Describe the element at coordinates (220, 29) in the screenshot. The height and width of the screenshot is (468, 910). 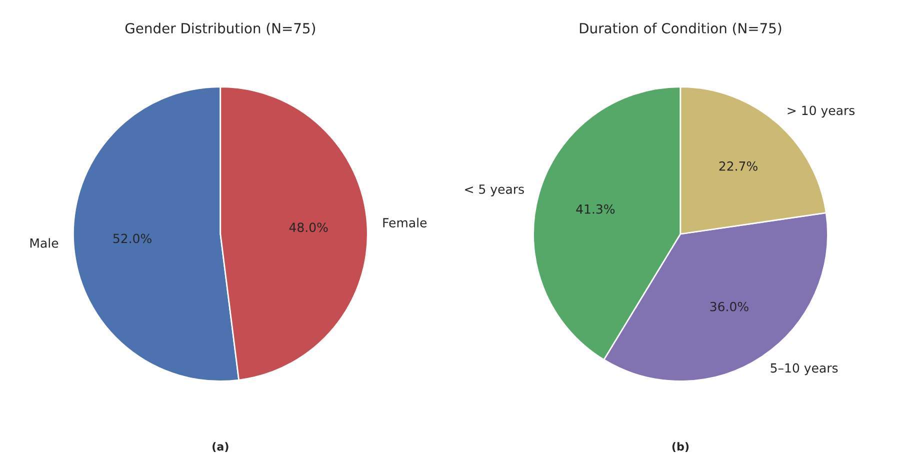
I see `chart-title: Gender Distribution (N=75)` at that location.